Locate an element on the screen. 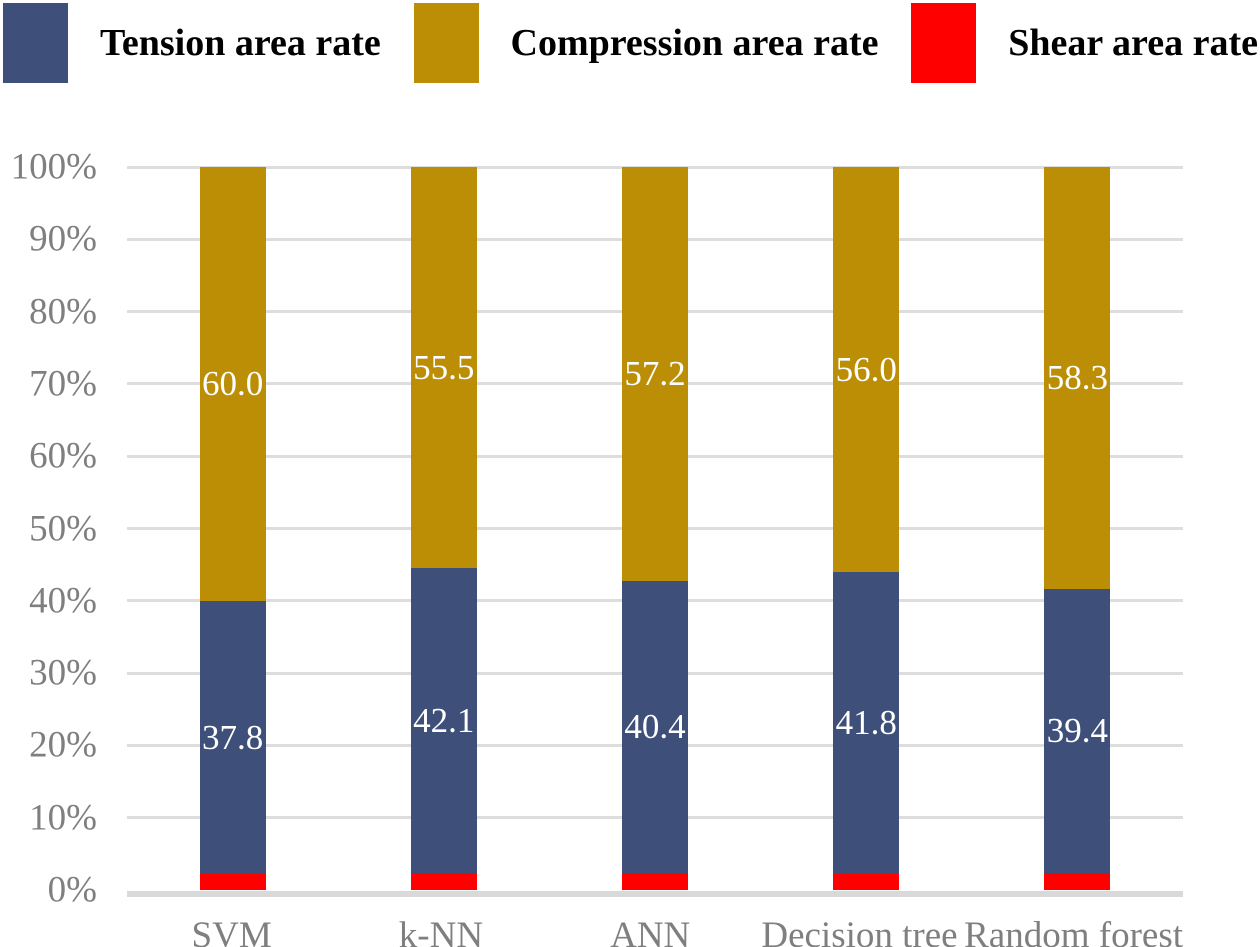  bar-segment-k-NN-Shear area rate is located at coordinates (443, 881).